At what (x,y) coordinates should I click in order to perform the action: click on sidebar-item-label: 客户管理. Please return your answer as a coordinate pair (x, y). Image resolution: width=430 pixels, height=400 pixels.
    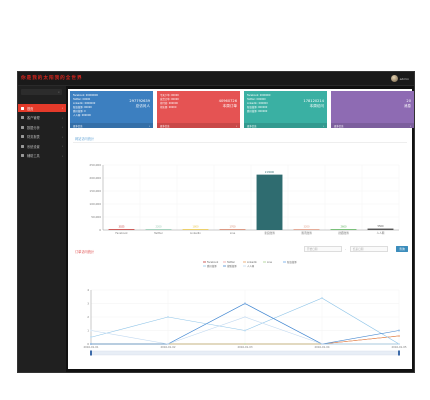
    Looking at the image, I should click on (33, 118).